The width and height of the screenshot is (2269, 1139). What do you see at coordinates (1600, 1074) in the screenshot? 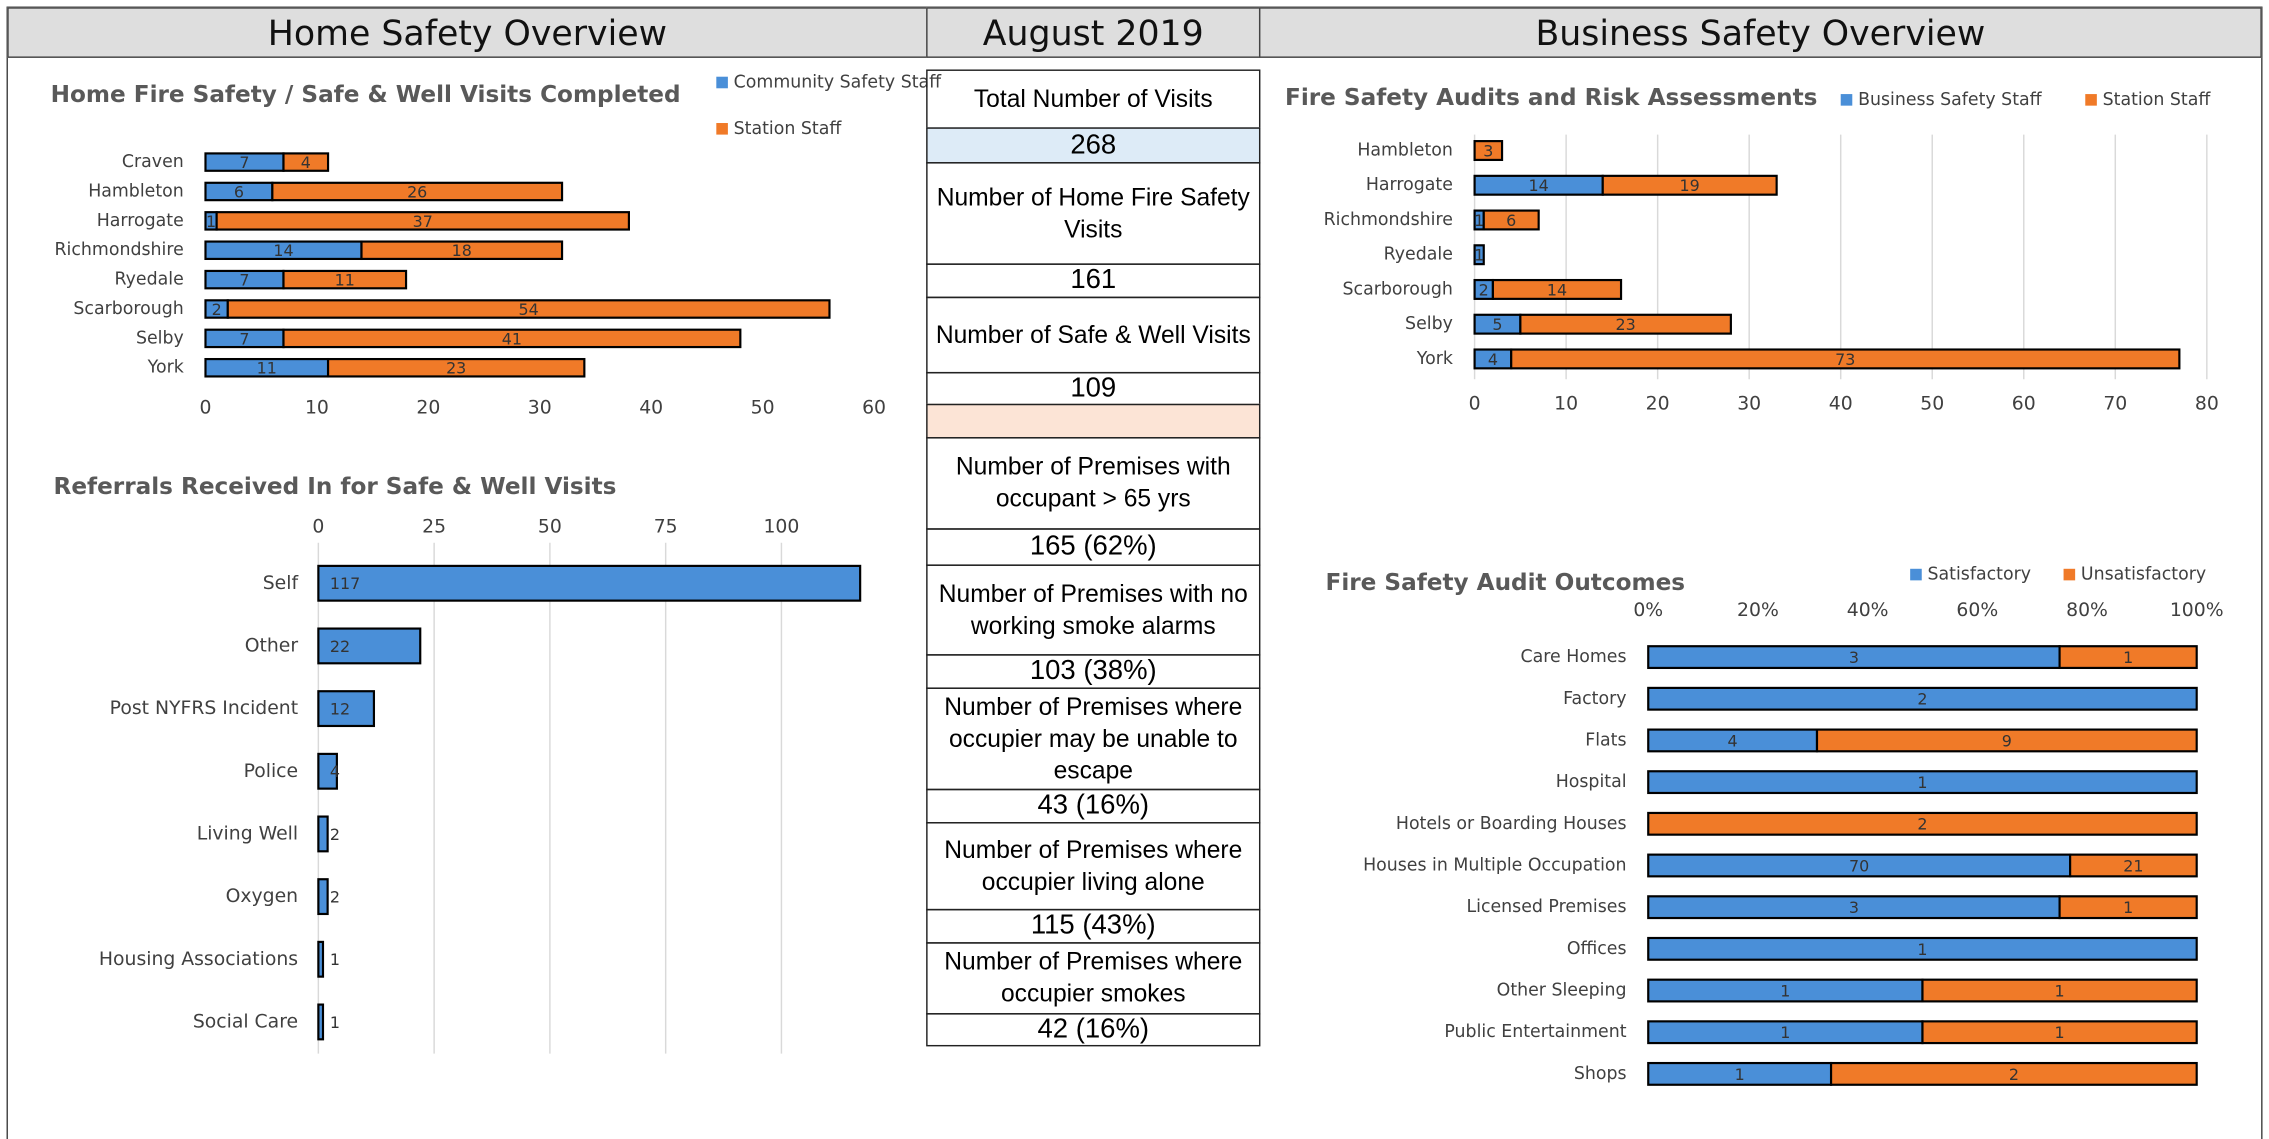
I see `category-label: Shops` at bounding box center [1600, 1074].